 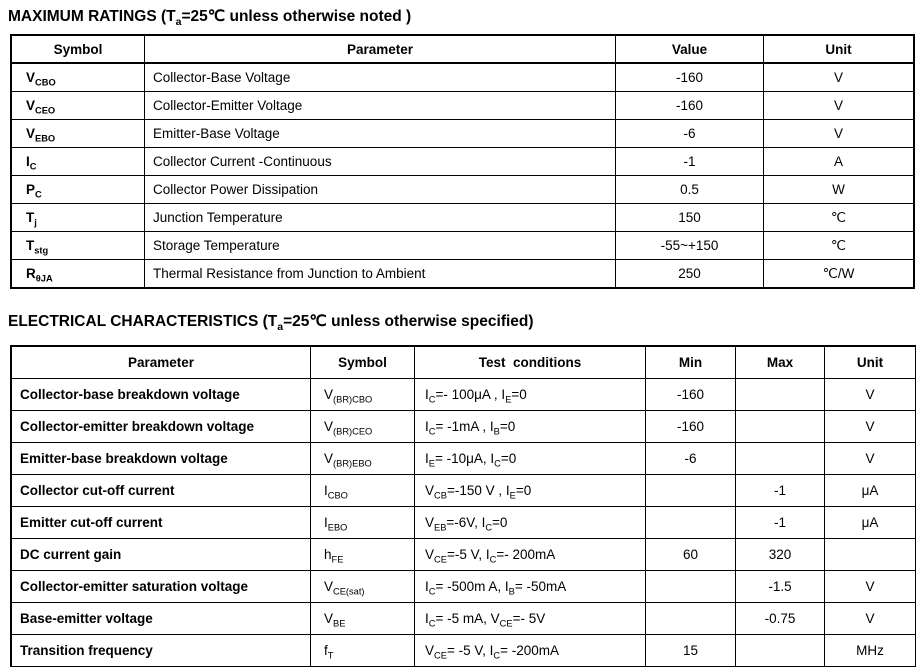 I want to click on table-cell: Base-emitter voltage, so click(x=160, y=618).